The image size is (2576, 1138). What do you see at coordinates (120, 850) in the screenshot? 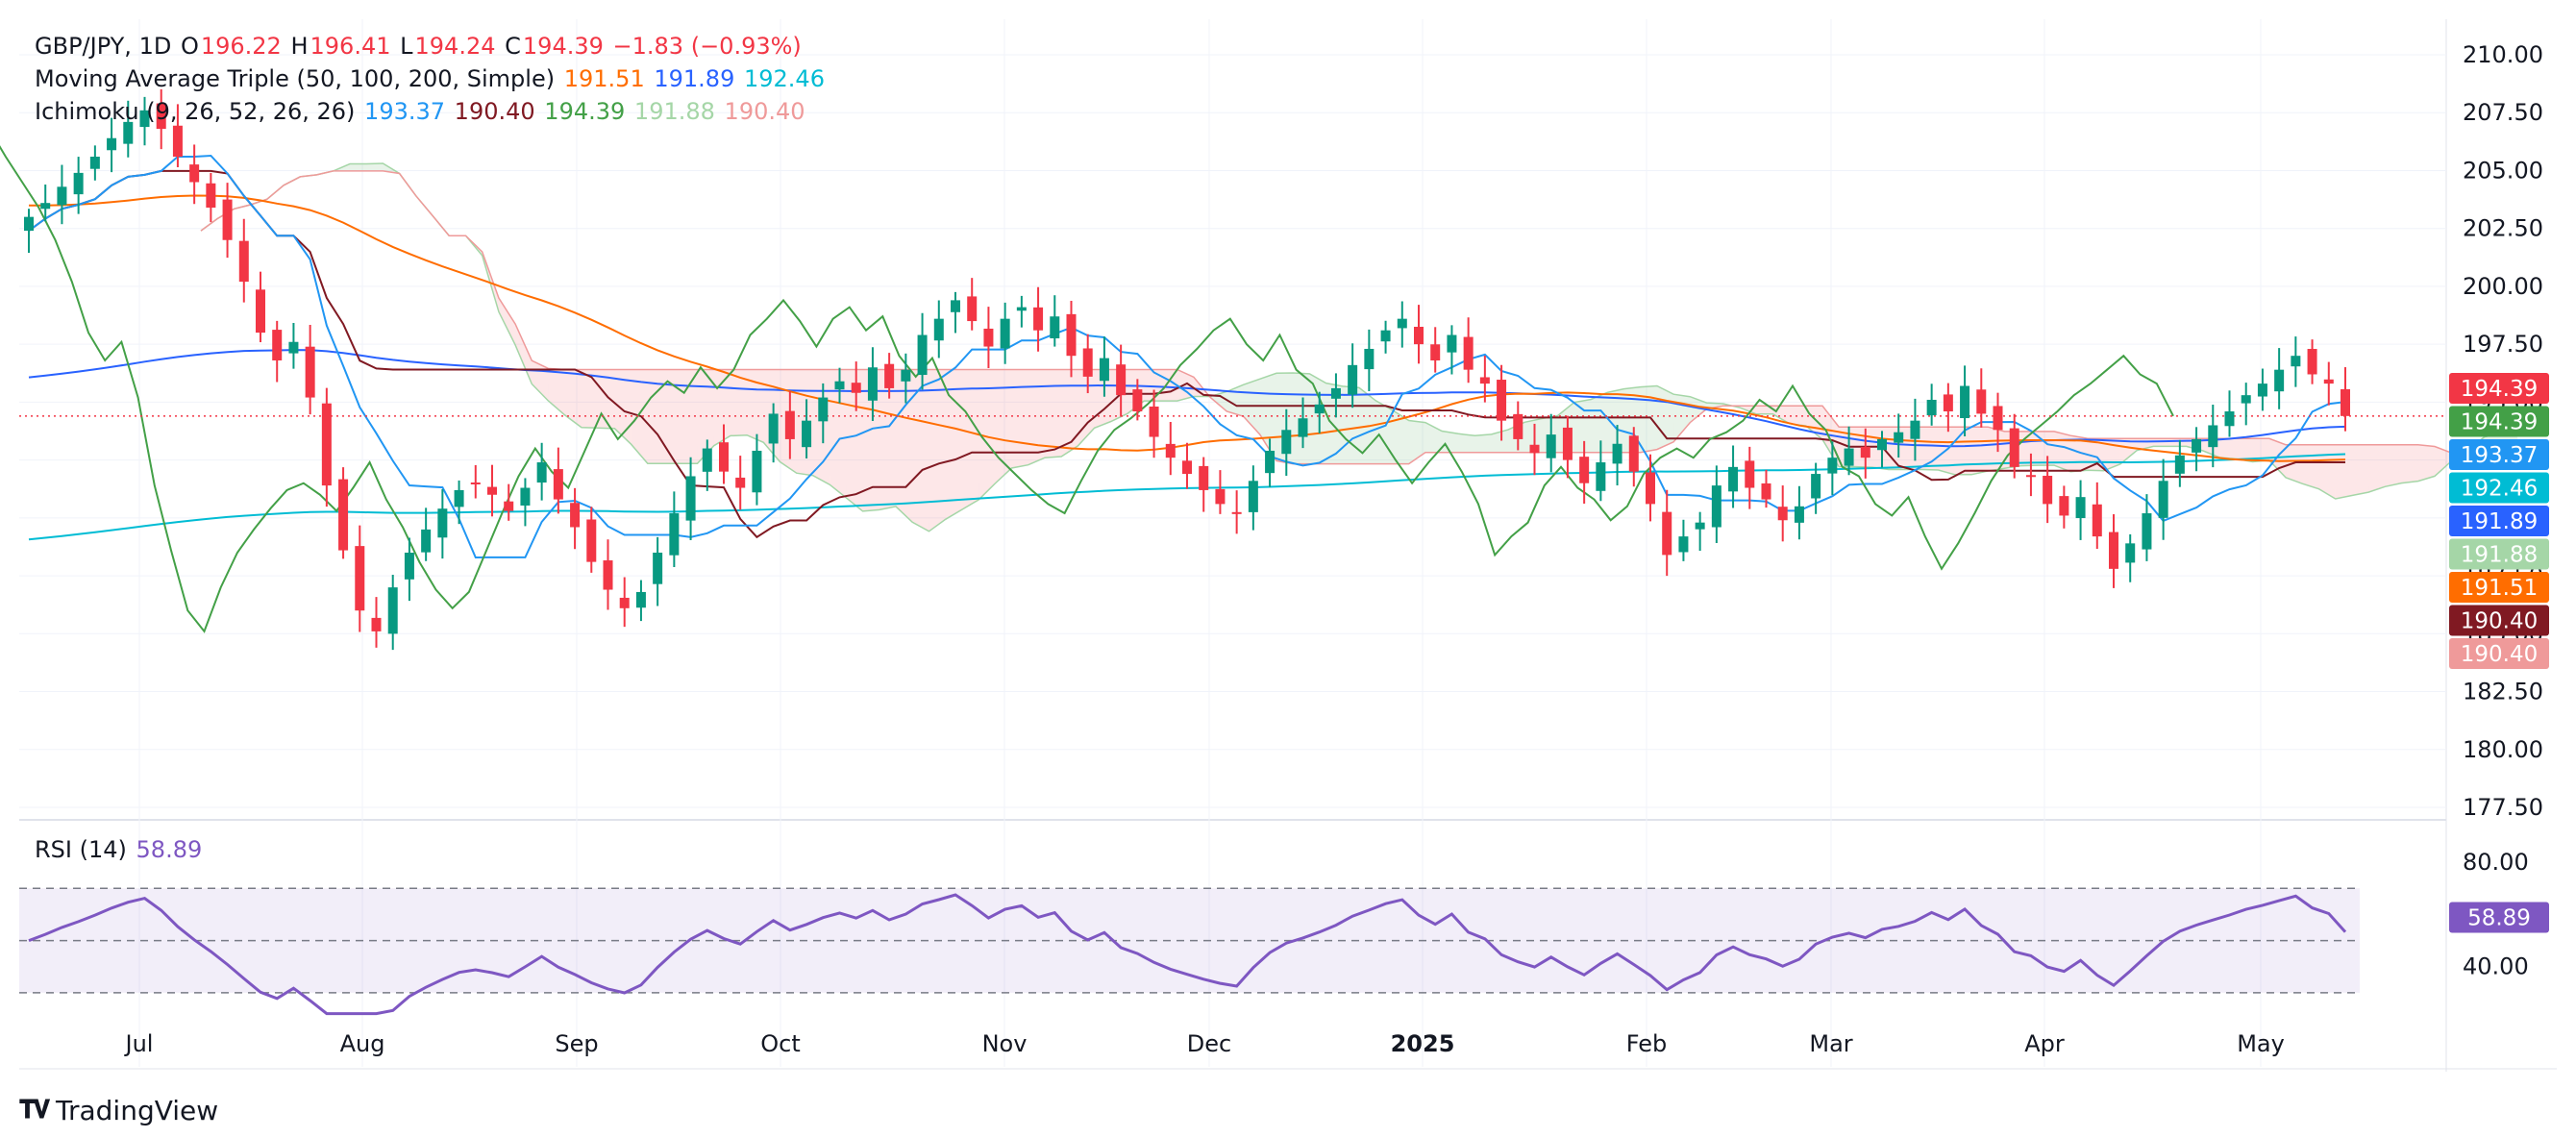
I see `rsi-legend: RSI (14) 58.89` at bounding box center [120, 850].